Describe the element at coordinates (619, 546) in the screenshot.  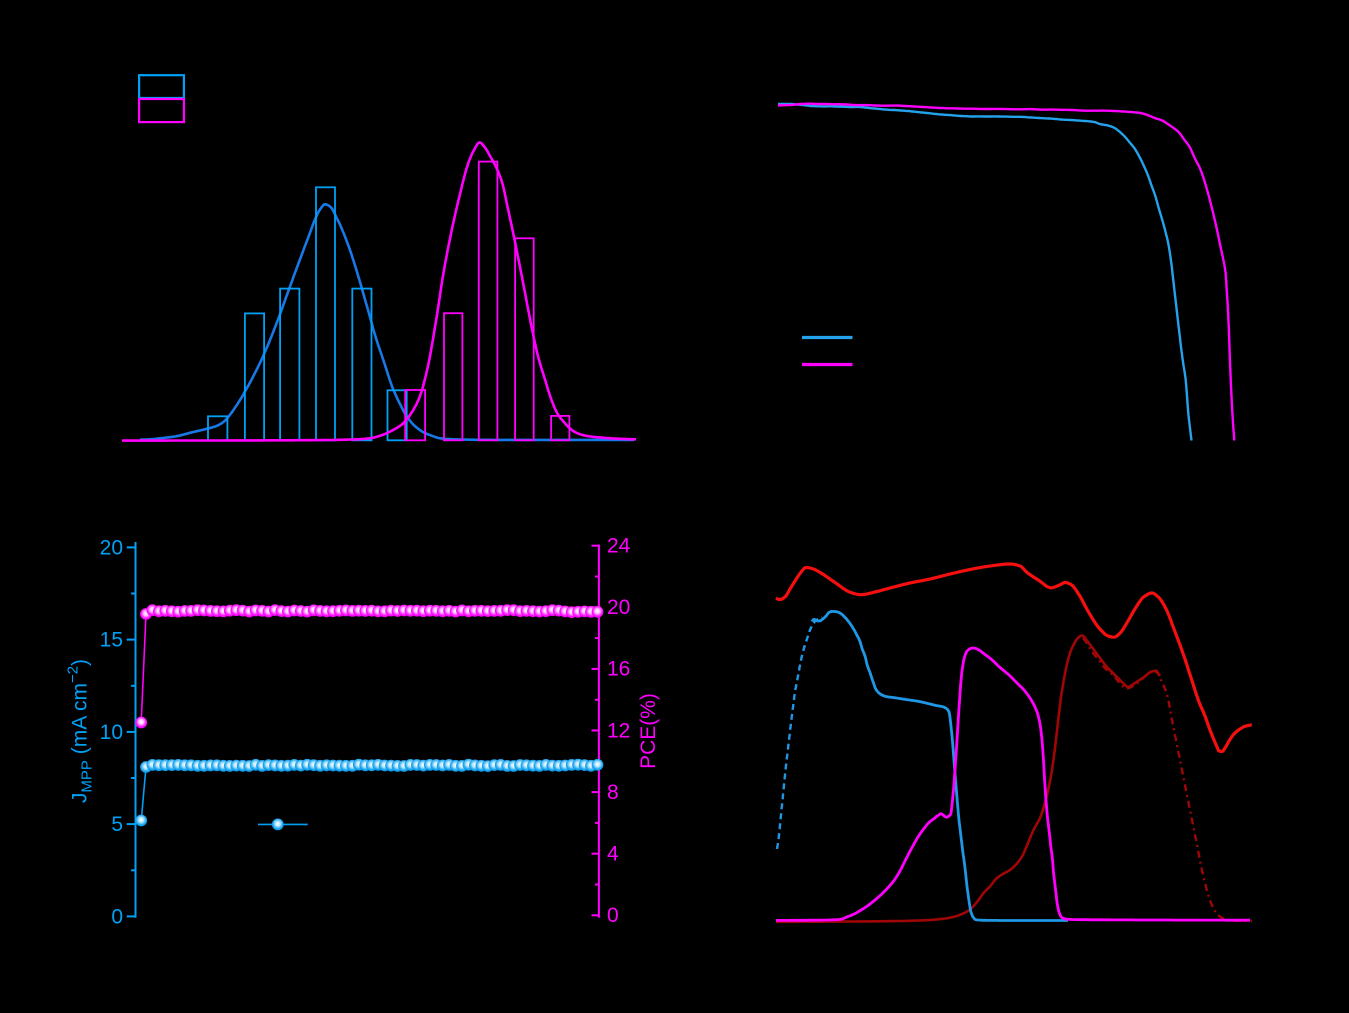
I see `svg-text: 24` at that location.